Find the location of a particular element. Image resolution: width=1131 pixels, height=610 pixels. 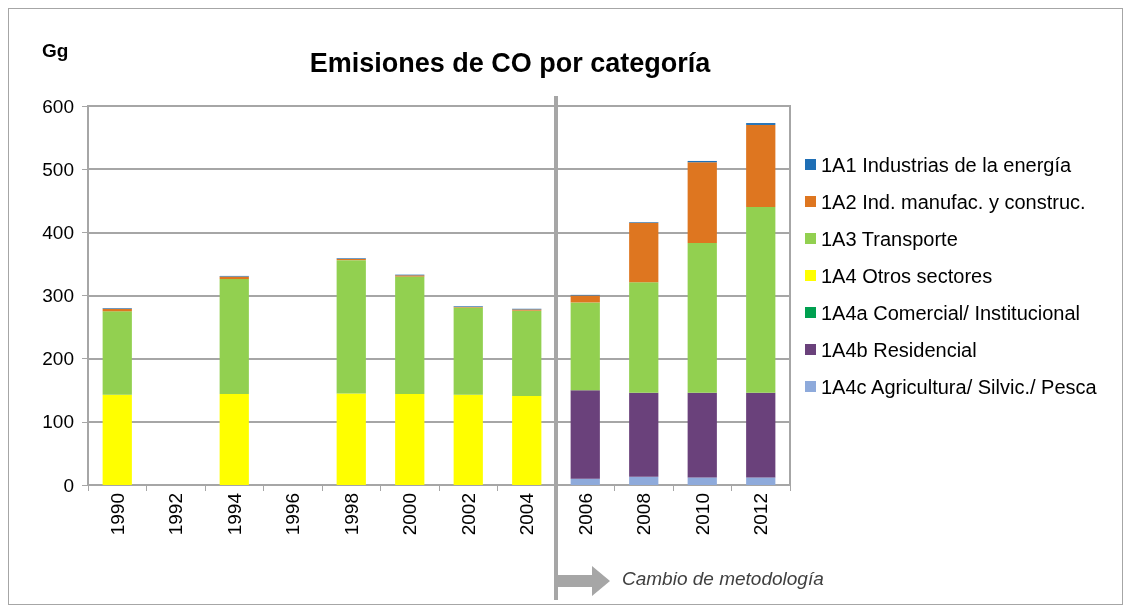

chart-title: Emisiones de CO por categoría is located at coordinates (510, 62).